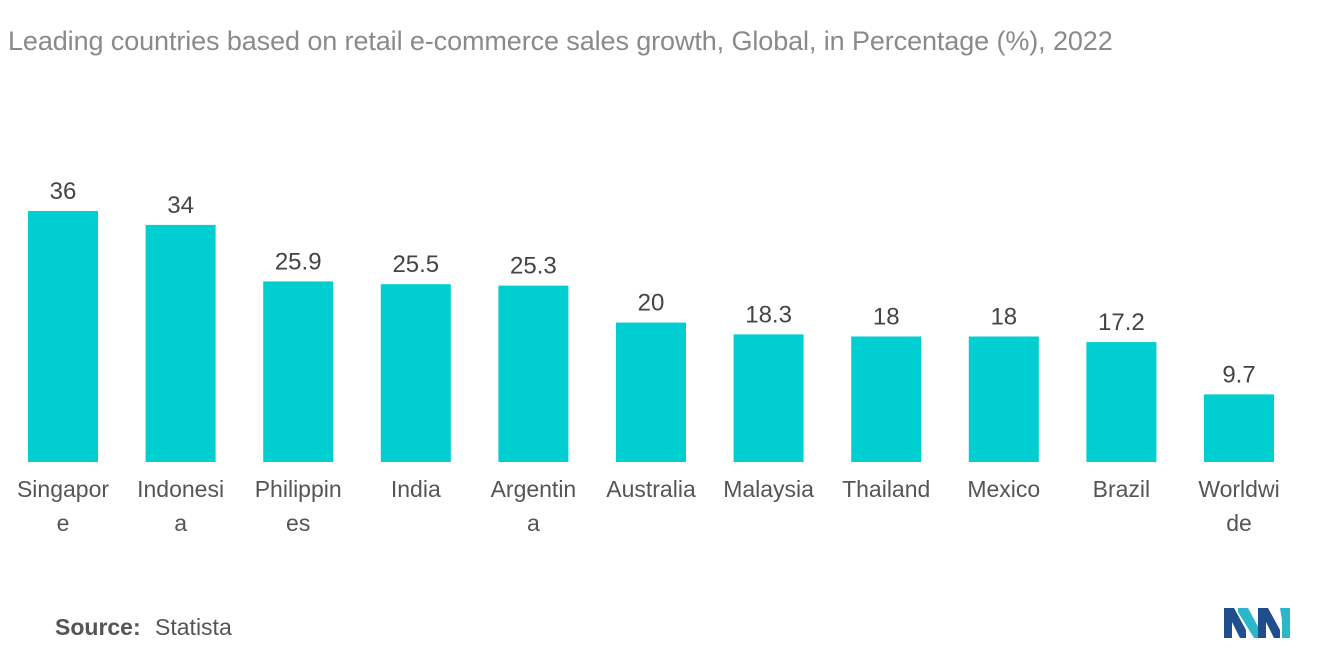 This screenshot has width=1320, height=665. Describe the element at coordinates (886, 317) in the screenshot. I see `value-label-7: 18` at that location.